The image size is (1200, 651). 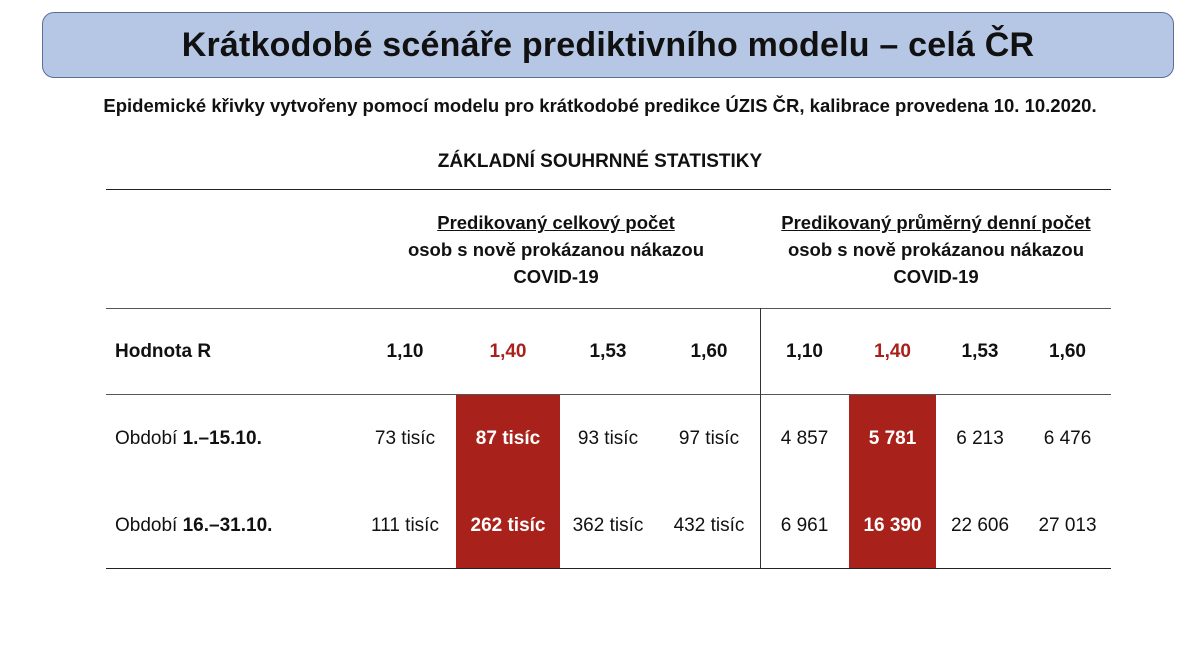 I want to click on table-group-divider, so click(x=760, y=438).